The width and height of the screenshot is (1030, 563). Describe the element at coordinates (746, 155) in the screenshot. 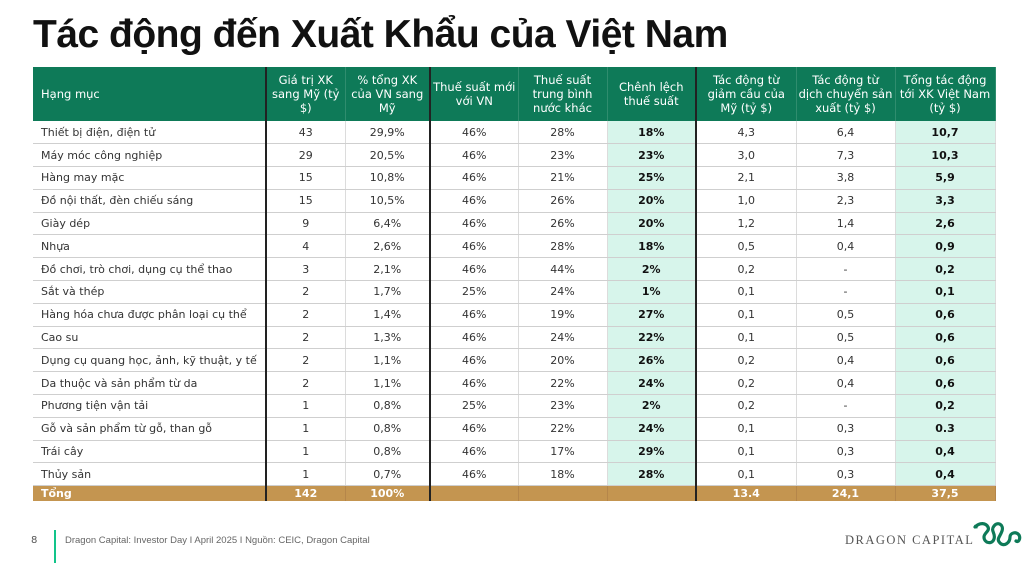

I see `value-cell: 3,0` at that location.